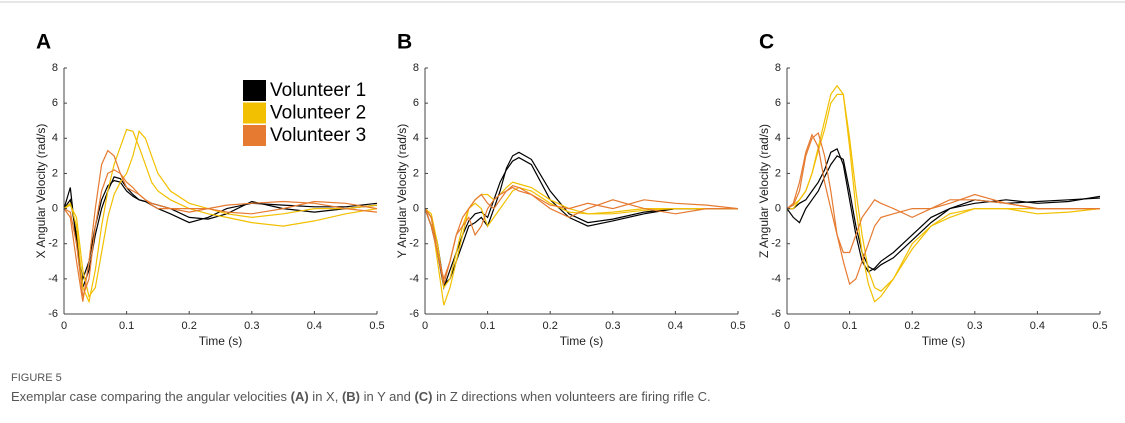 The width and height of the screenshot is (1125, 423). Describe the element at coordinates (318, 135) in the screenshot. I see `legend-label: Volunteer 3` at that location.